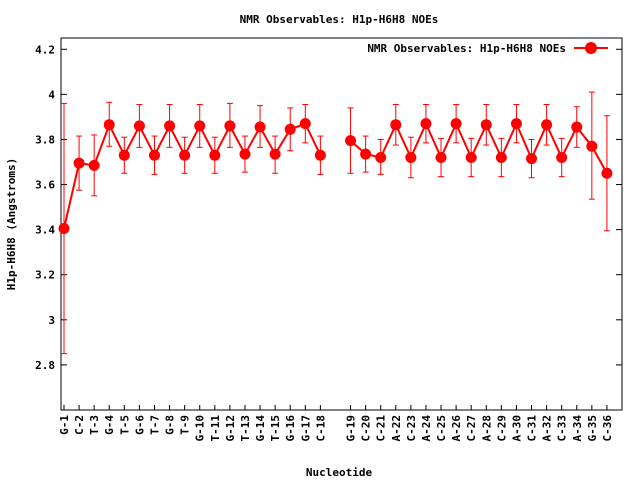 This screenshot has height=480, width=640. I want to click on x-tick-label: C-2, so click(79, 425).